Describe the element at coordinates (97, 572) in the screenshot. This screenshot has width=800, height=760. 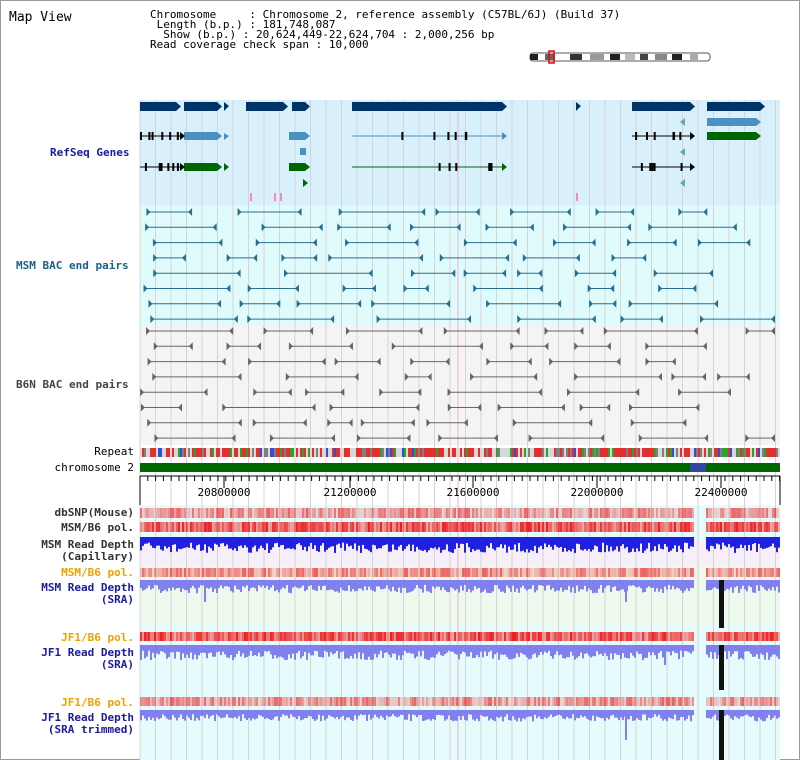
I see `label-msm-pol-2: MSM/B6 pol.` at that location.